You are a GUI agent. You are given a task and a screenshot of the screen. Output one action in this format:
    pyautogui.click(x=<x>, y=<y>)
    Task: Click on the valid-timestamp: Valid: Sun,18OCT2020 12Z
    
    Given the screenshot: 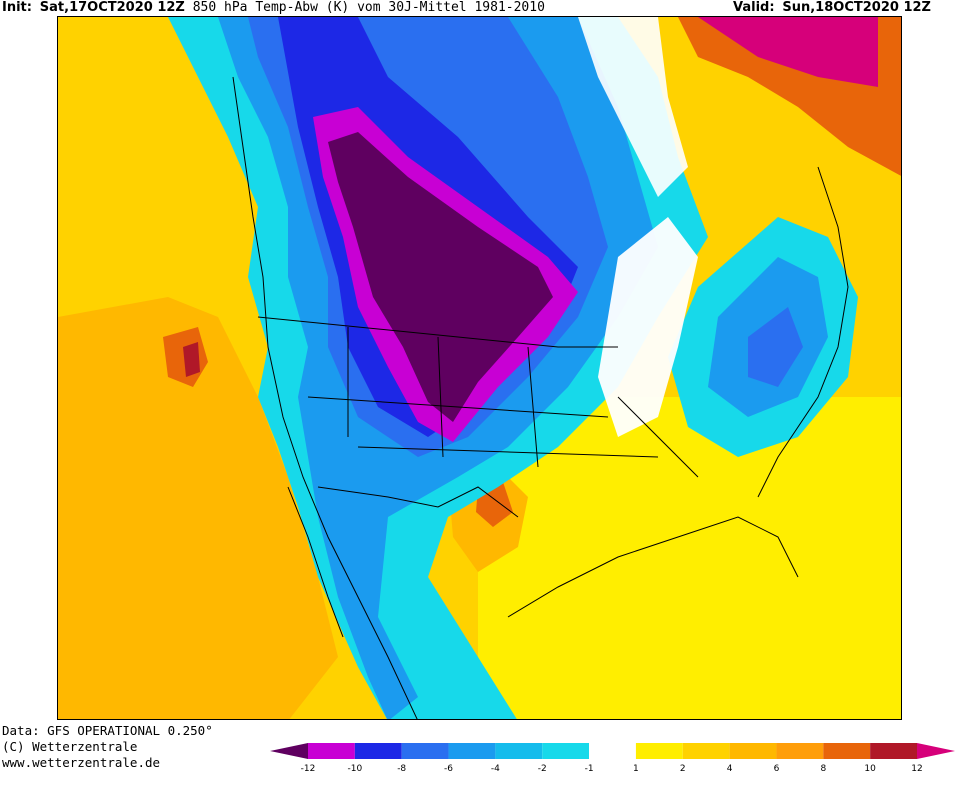 What is the action you would take?
    pyautogui.click(x=832, y=8)
    